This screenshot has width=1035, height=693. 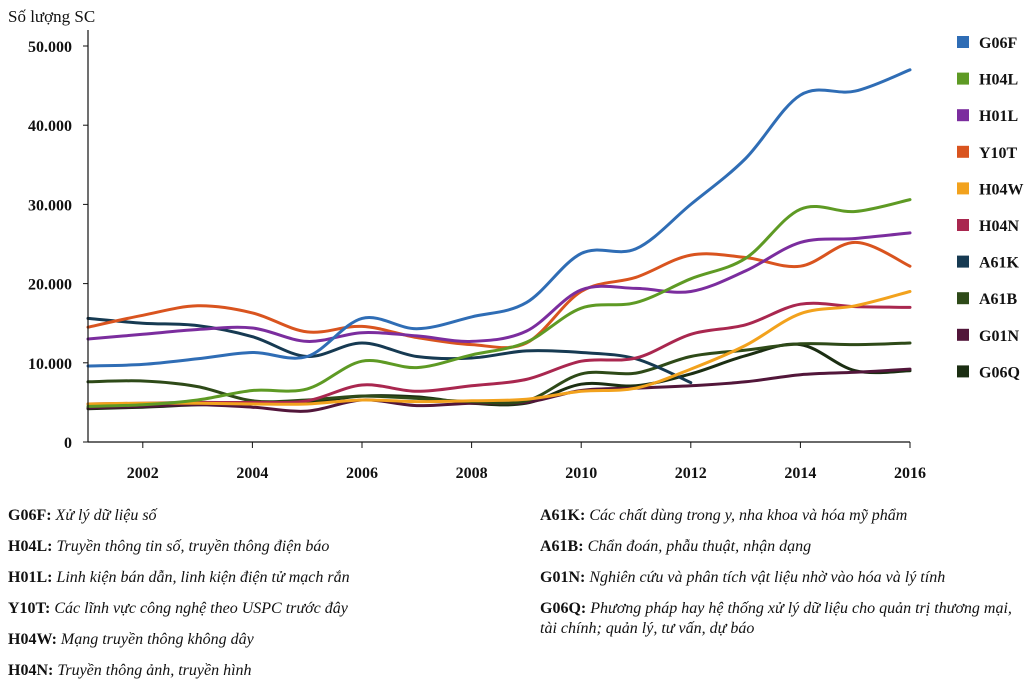 What do you see at coordinates (152, 670) in the screenshot?
I see `glossary-description: Truyền thông ảnh, truyền hình` at bounding box center [152, 670].